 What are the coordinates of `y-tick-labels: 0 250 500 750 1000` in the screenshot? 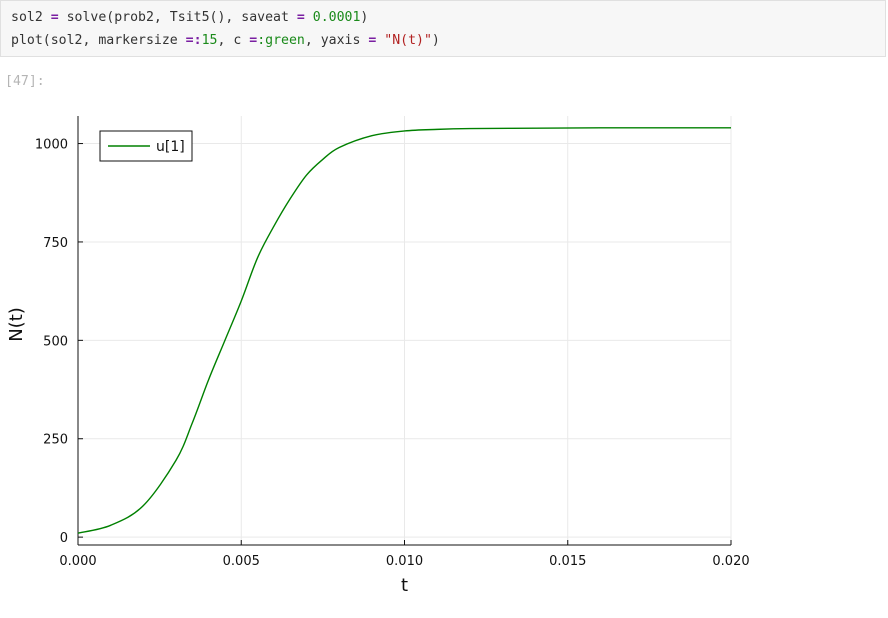 It's located at (51, 342).